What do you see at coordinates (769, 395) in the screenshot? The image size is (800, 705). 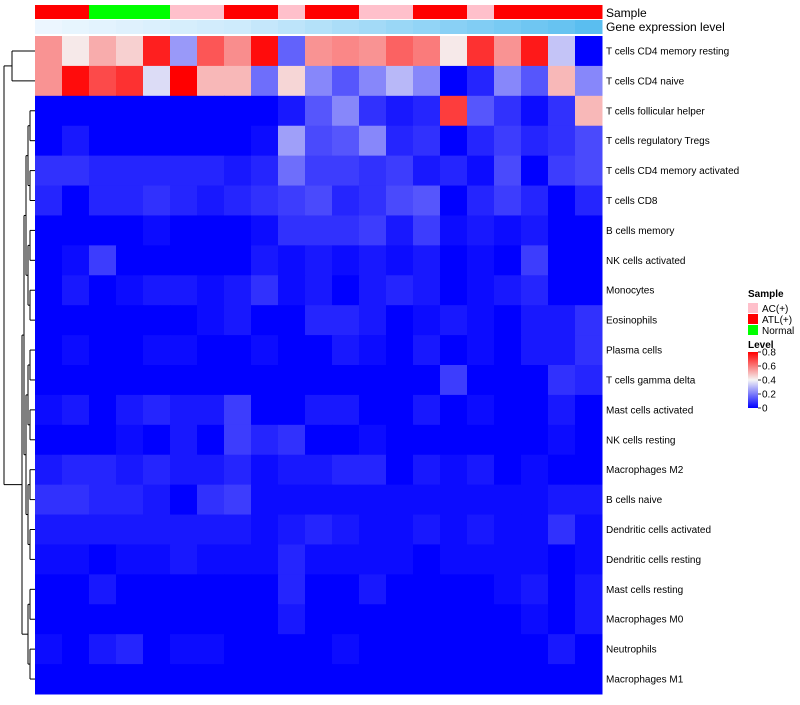 I see `legend-tick-label: 0.2` at bounding box center [769, 395].